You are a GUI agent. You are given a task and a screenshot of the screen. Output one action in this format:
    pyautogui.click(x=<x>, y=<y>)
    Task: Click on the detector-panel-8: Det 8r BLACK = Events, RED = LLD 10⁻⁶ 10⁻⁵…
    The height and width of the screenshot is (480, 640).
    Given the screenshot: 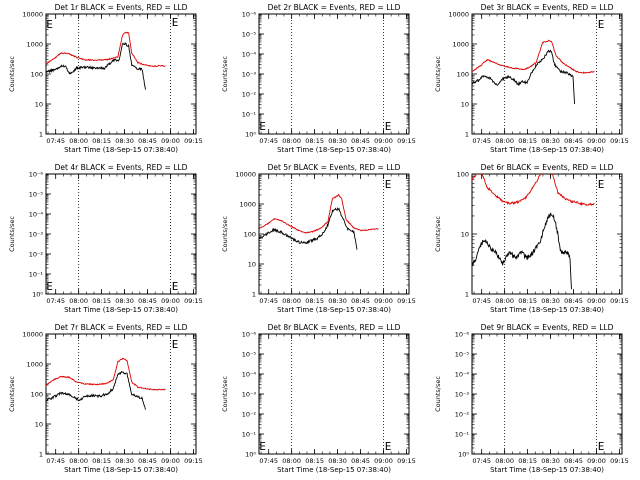 What is the action you would take?
    pyautogui.click(x=318, y=398)
    